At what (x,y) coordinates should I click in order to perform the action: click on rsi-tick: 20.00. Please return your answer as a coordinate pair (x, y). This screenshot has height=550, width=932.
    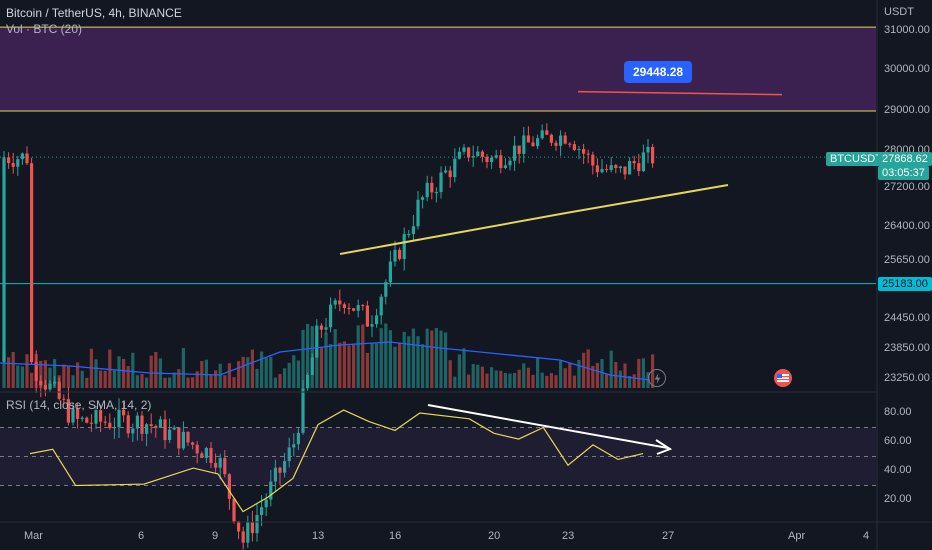
    Looking at the image, I should click on (898, 499).